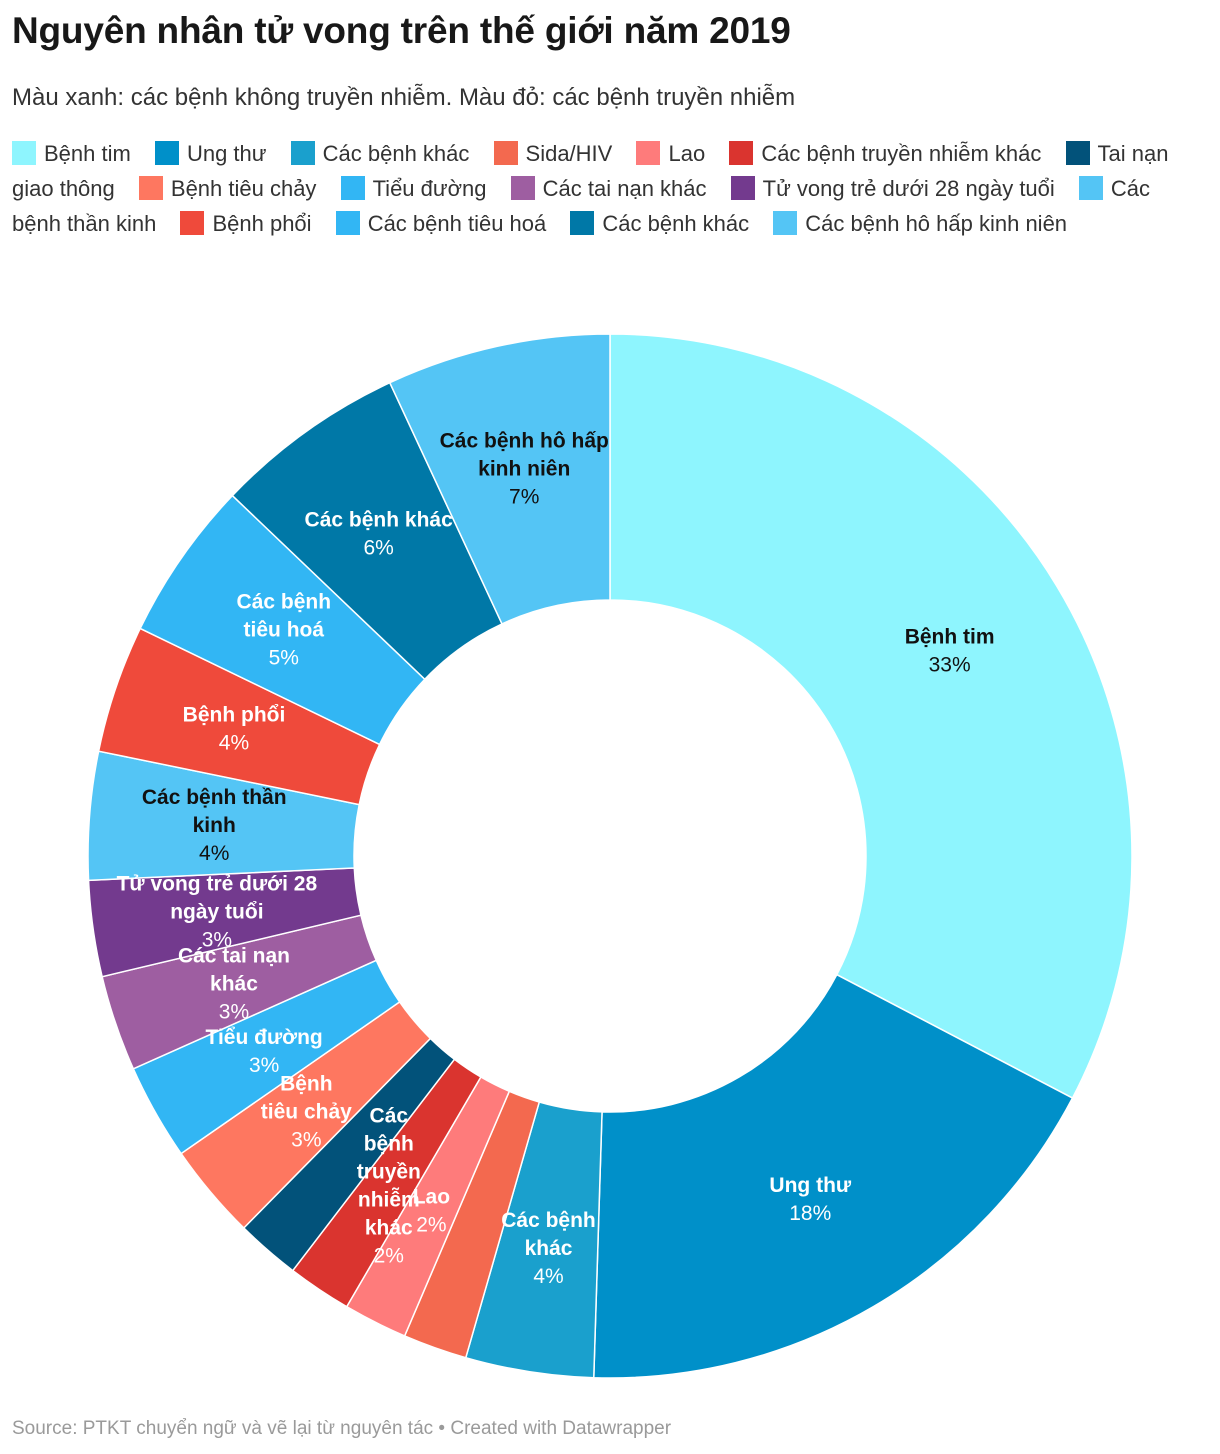 This screenshot has height=1454, width=1220. I want to click on donut-slice, so click(499, 479).